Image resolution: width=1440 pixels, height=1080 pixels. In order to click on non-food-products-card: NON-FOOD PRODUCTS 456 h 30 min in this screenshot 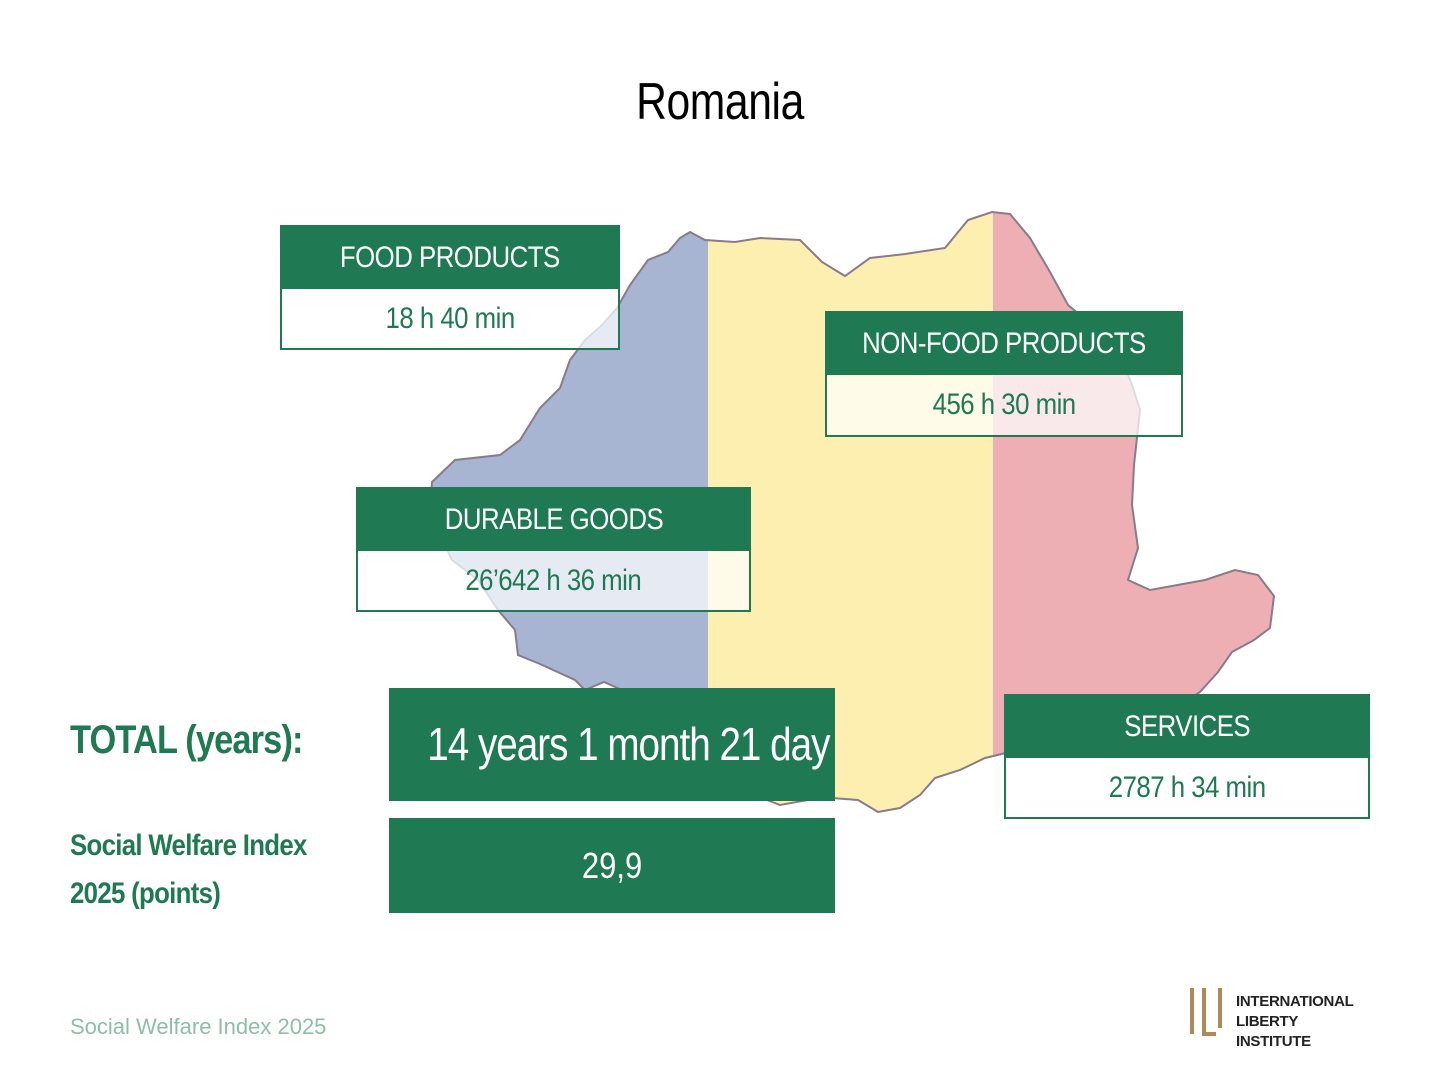, I will do `click(1004, 374)`.